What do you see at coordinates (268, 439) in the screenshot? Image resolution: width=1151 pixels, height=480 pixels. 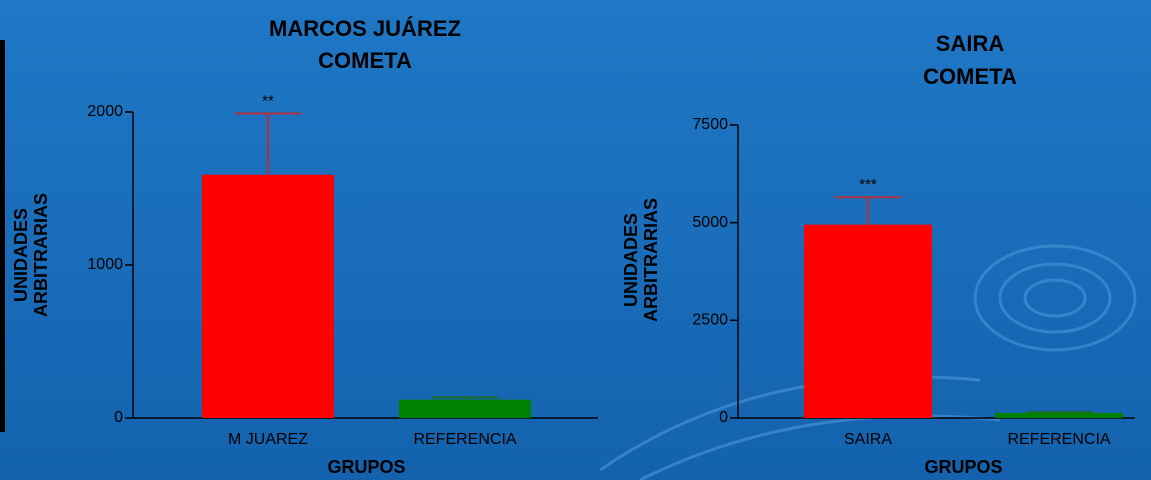 I see `x-tick-label: M JUAREZ` at bounding box center [268, 439].